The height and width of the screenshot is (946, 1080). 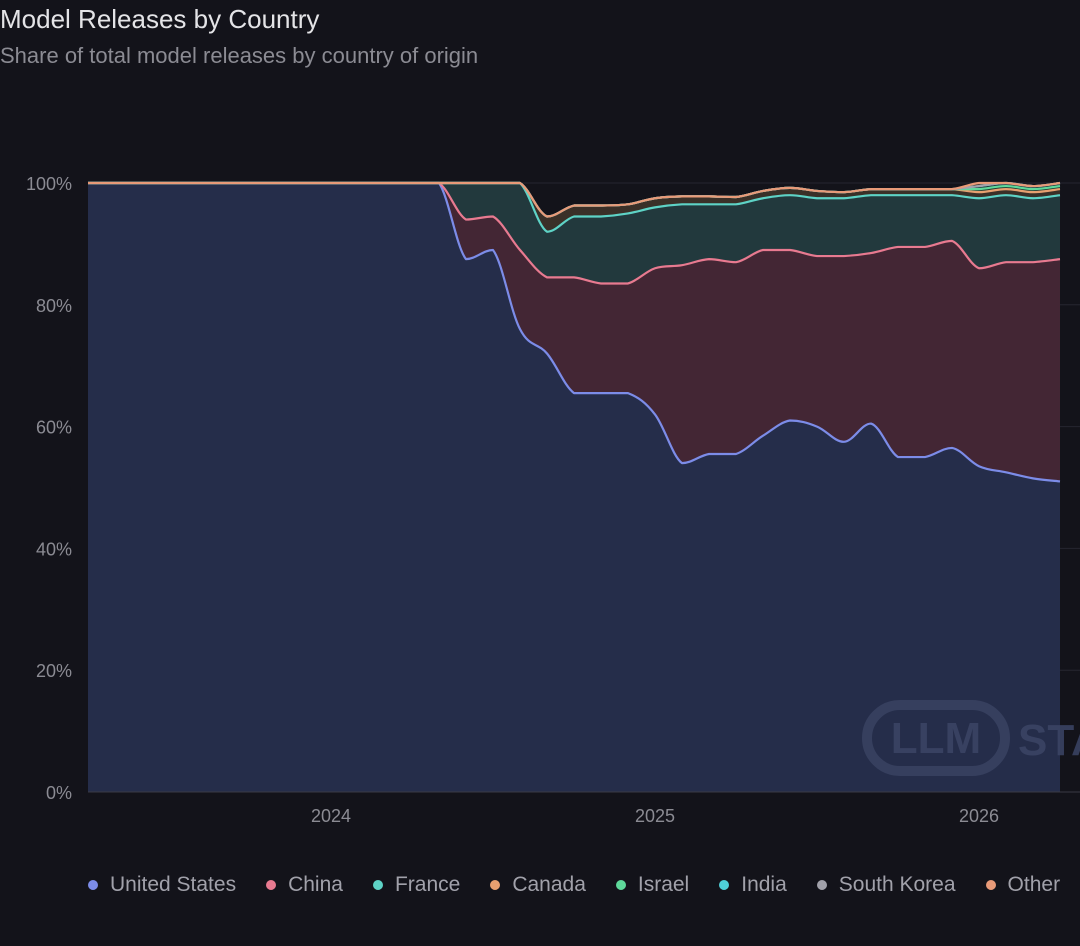 I want to click on x-tick-label: 2026, so click(x=979, y=816).